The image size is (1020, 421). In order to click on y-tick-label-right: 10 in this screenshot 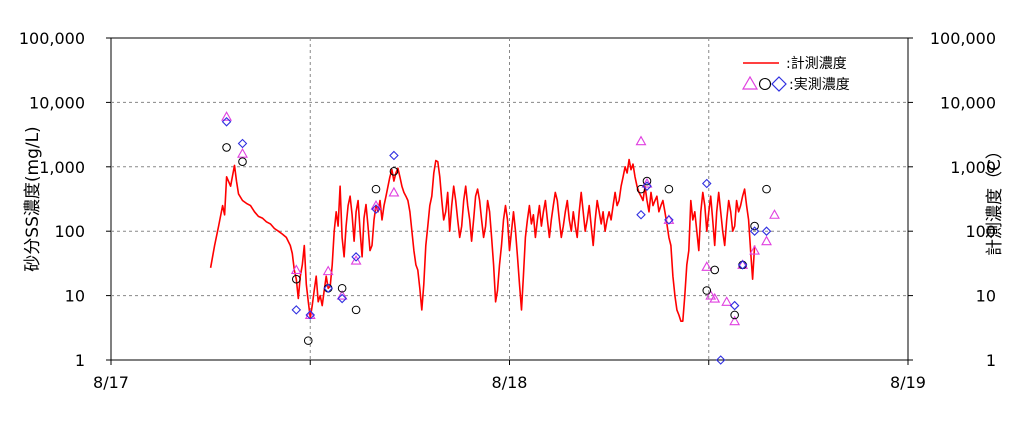, I will do `click(986, 296)`.